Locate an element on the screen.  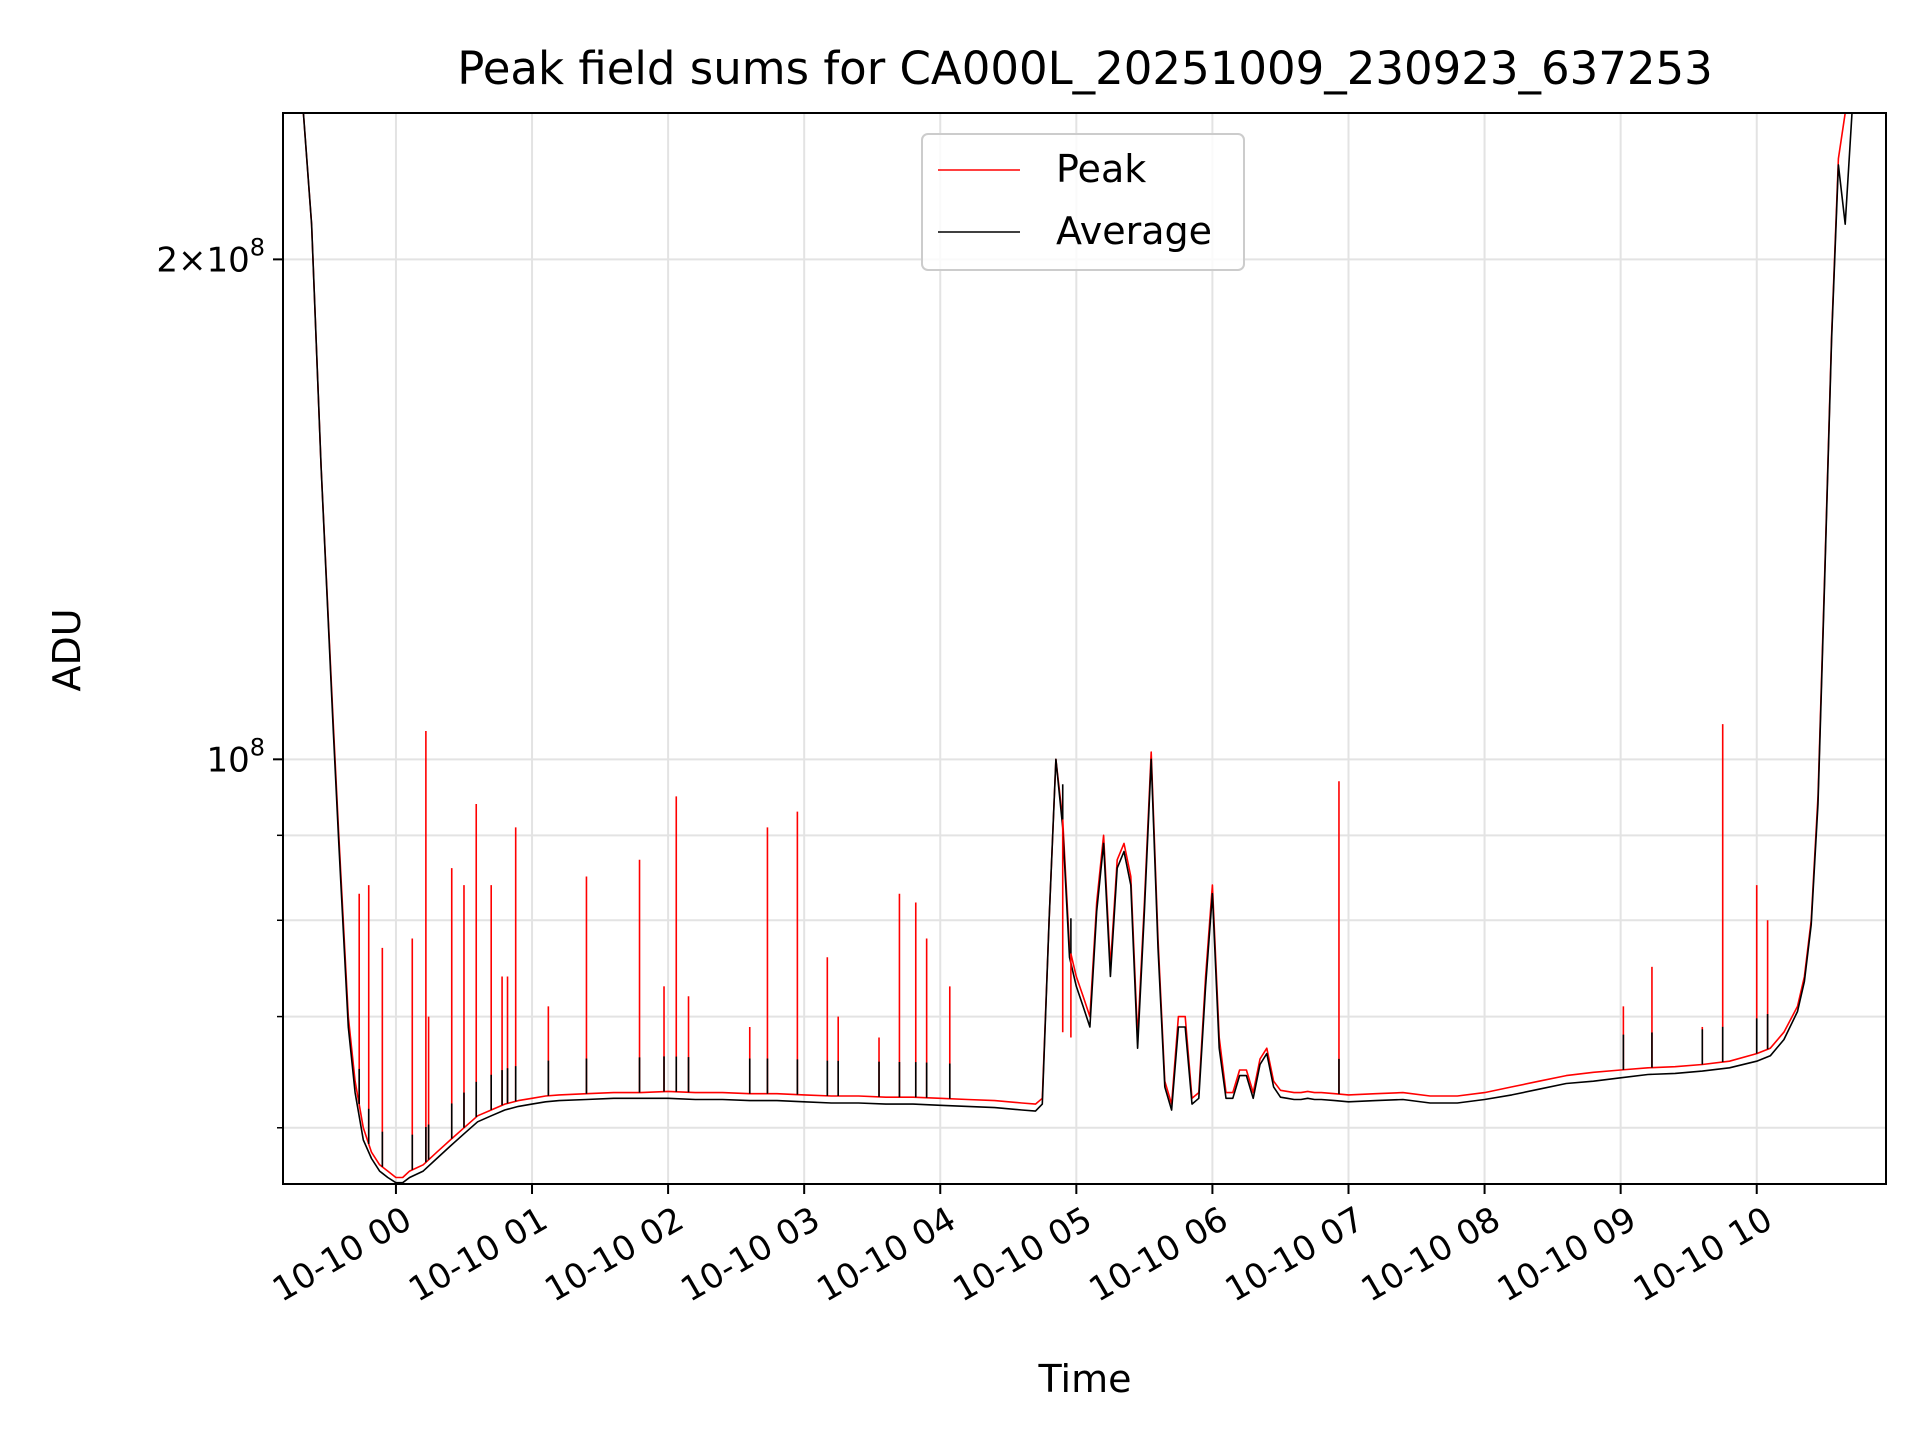
y-axis-label: ADU is located at coordinates (67, 649).